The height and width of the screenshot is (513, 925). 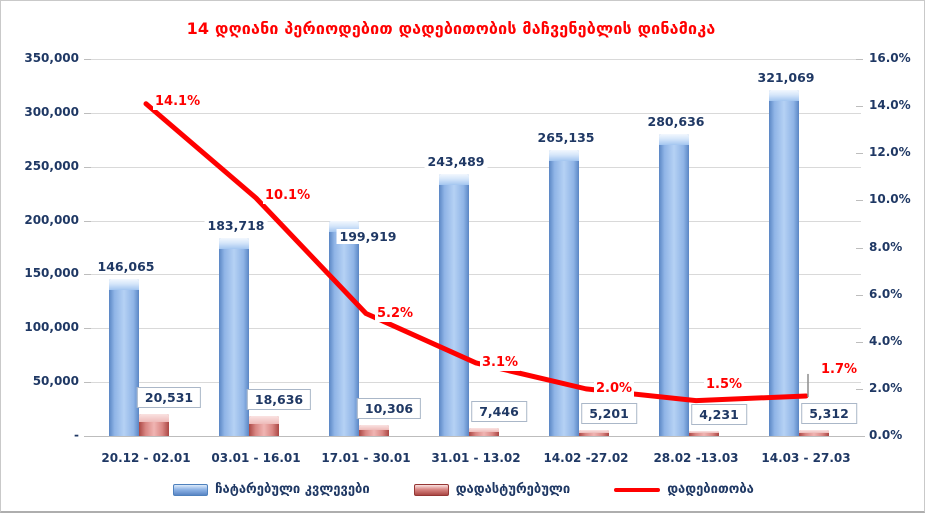 I want to click on confirmed-value-label: 4,231, so click(x=719, y=415).